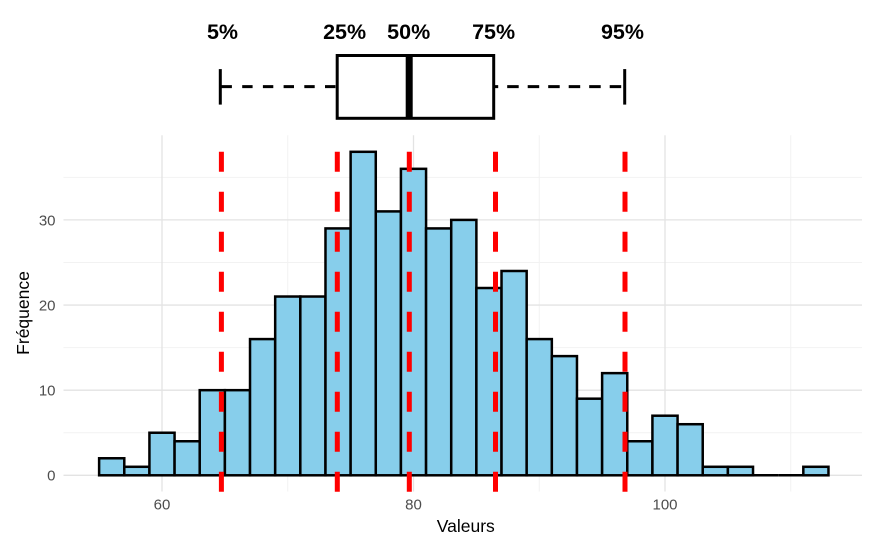 The image size is (874, 541). I want to click on svg-text: 75%, so click(493, 32).